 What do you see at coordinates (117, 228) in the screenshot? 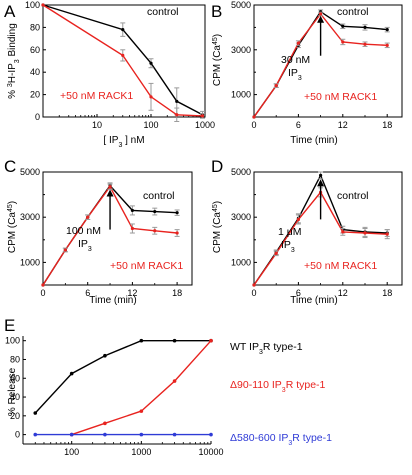
I see `panel-c-frame` at bounding box center [117, 228].